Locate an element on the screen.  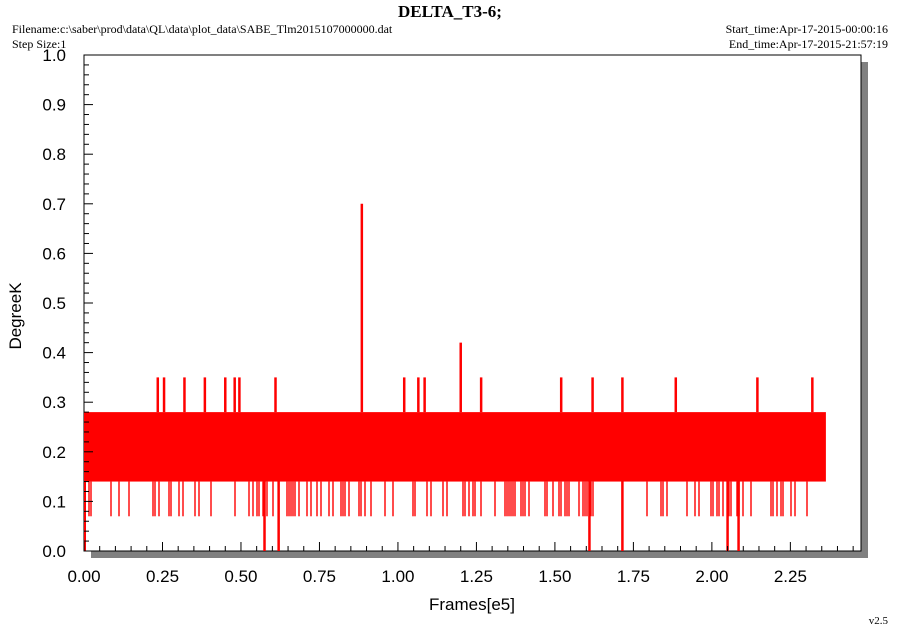
x-tick-label: 0.25 is located at coordinates (162, 576).